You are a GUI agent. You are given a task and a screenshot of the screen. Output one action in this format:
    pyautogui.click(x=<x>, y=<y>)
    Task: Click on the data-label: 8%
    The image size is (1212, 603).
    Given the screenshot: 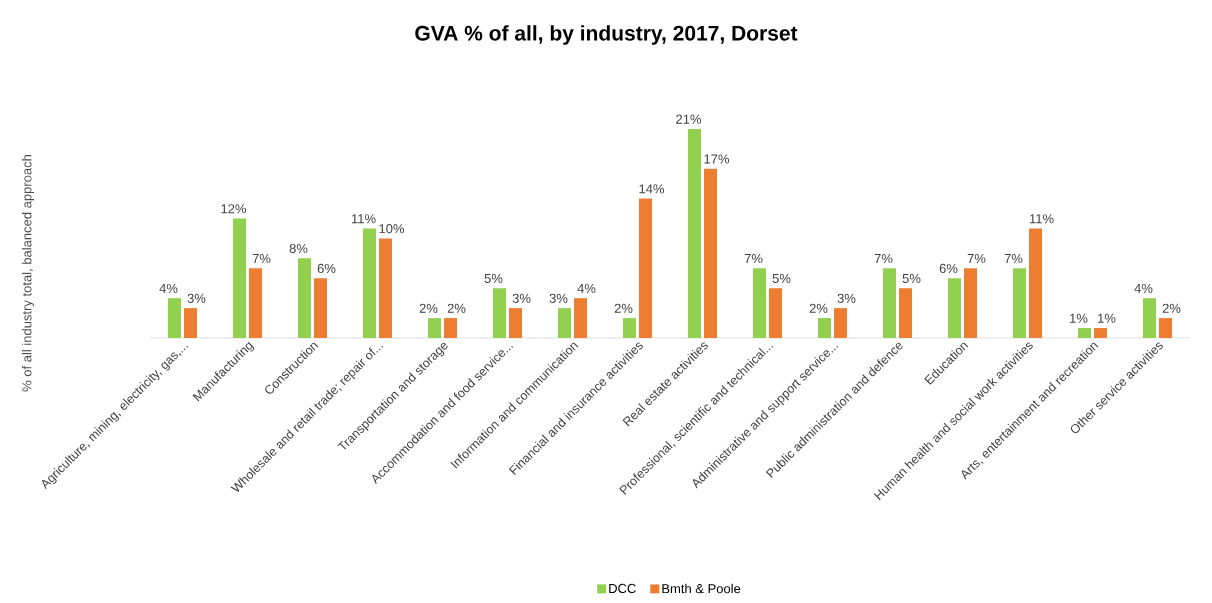 What is the action you would take?
    pyautogui.click(x=298, y=248)
    